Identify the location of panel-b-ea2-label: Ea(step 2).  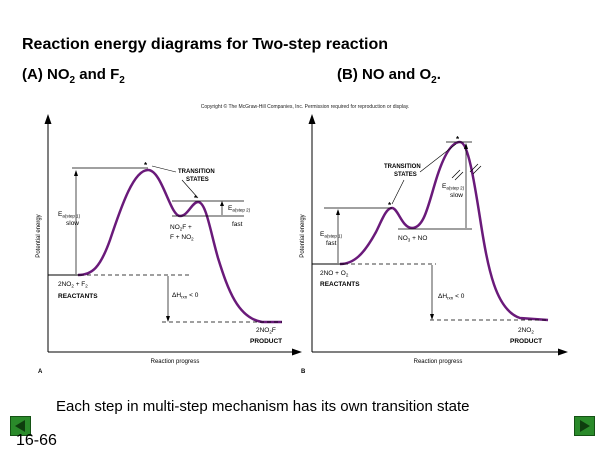
(453, 187).